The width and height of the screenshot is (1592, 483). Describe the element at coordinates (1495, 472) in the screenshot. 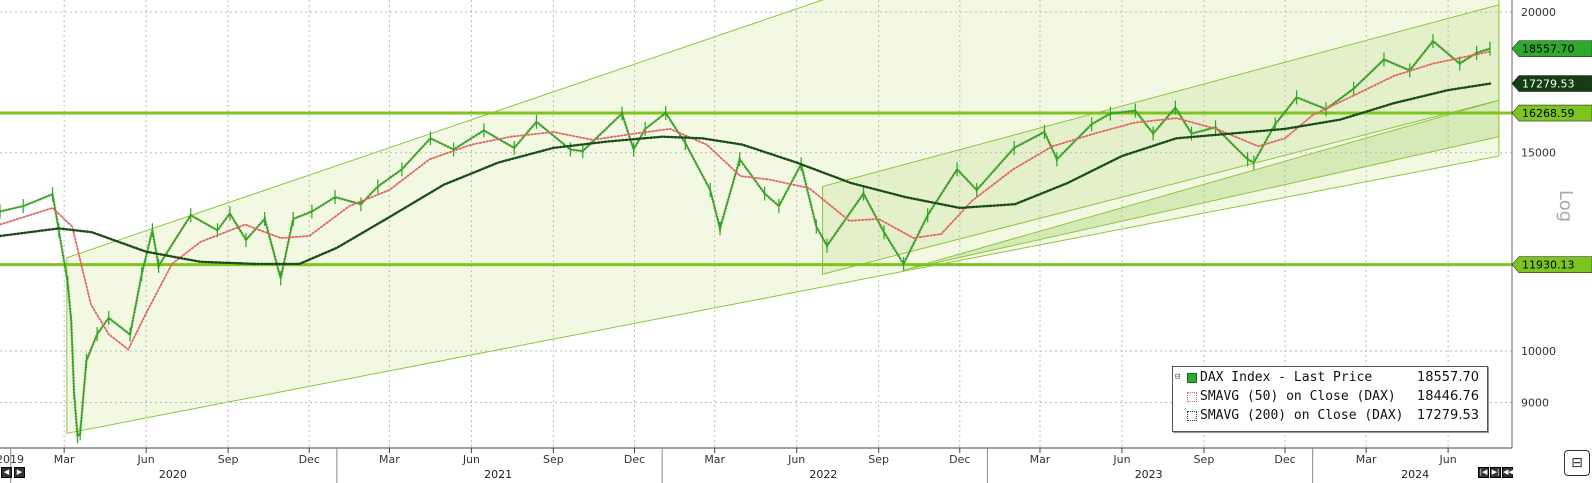

I see `scroll-end-button: ▶|` at that location.